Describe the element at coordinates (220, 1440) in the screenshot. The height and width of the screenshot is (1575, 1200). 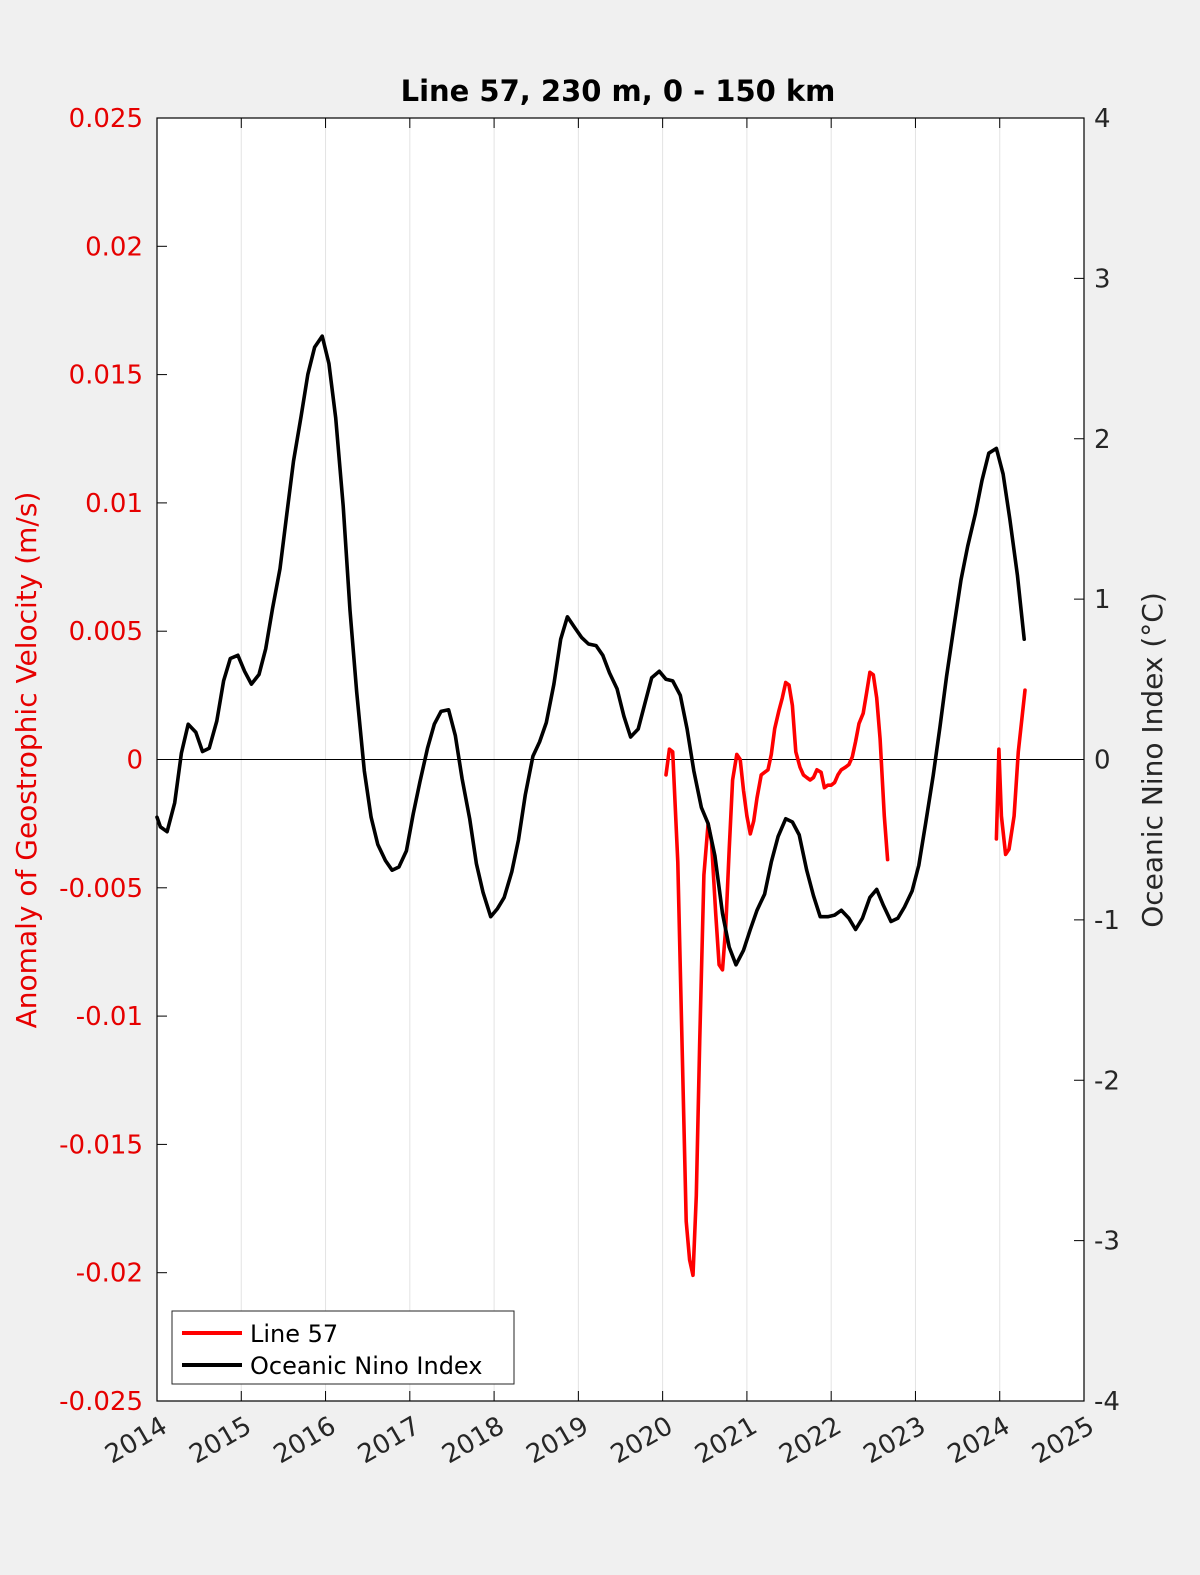
I see `x-tick-label: 2015` at that location.